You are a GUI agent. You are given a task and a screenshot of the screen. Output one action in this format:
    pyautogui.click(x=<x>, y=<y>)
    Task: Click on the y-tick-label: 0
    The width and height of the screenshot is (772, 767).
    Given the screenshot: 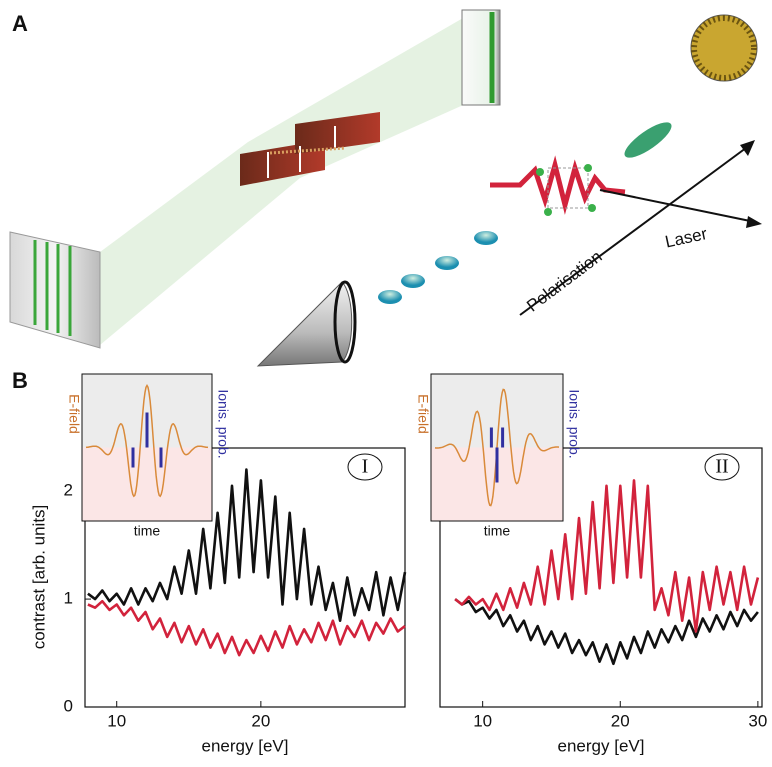 What is the action you would take?
    pyautogui.click(x=68, y=705)
    